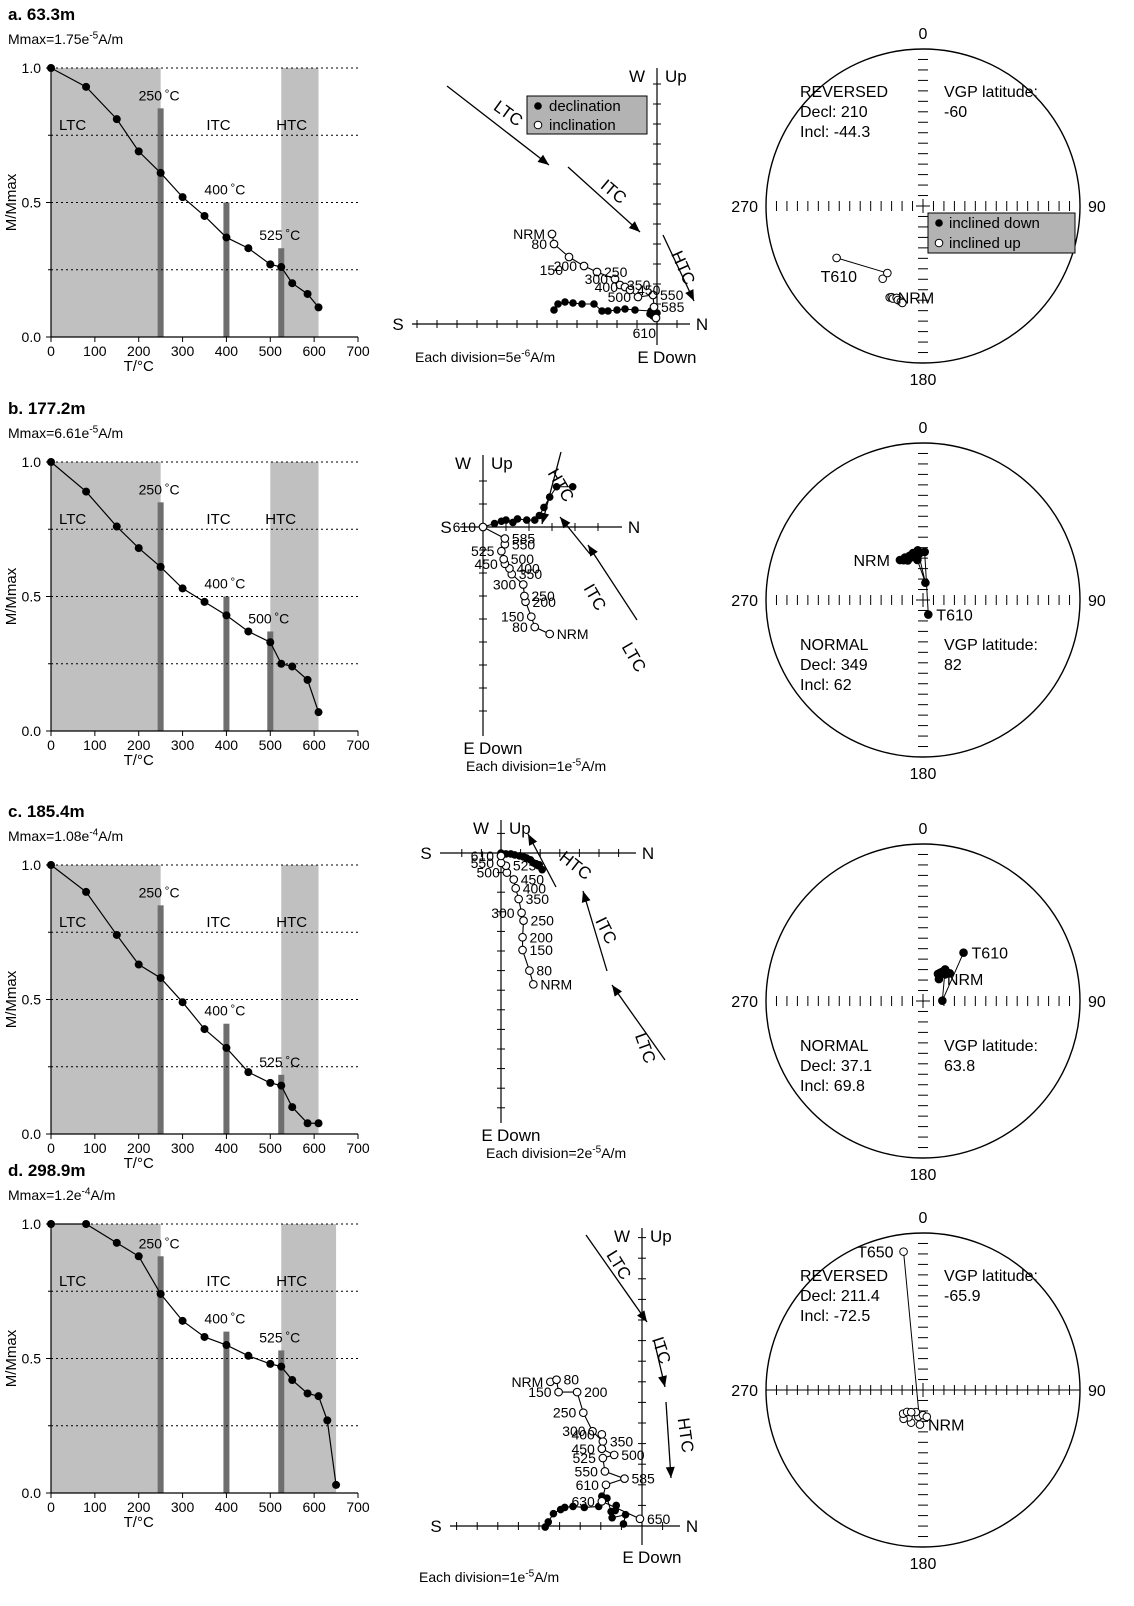  I want to click on step-label: 500, so click(633, 1455).